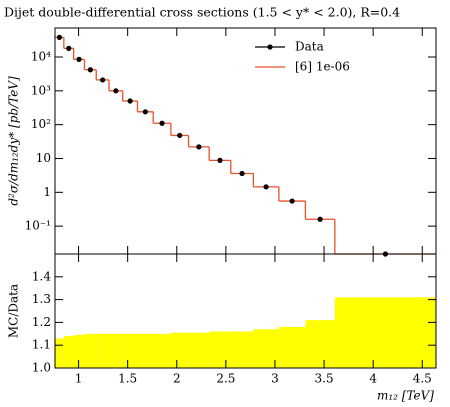 This screenshot has width=450, height=407. I want to click on x-tick-label: 2, so click(177, 379).